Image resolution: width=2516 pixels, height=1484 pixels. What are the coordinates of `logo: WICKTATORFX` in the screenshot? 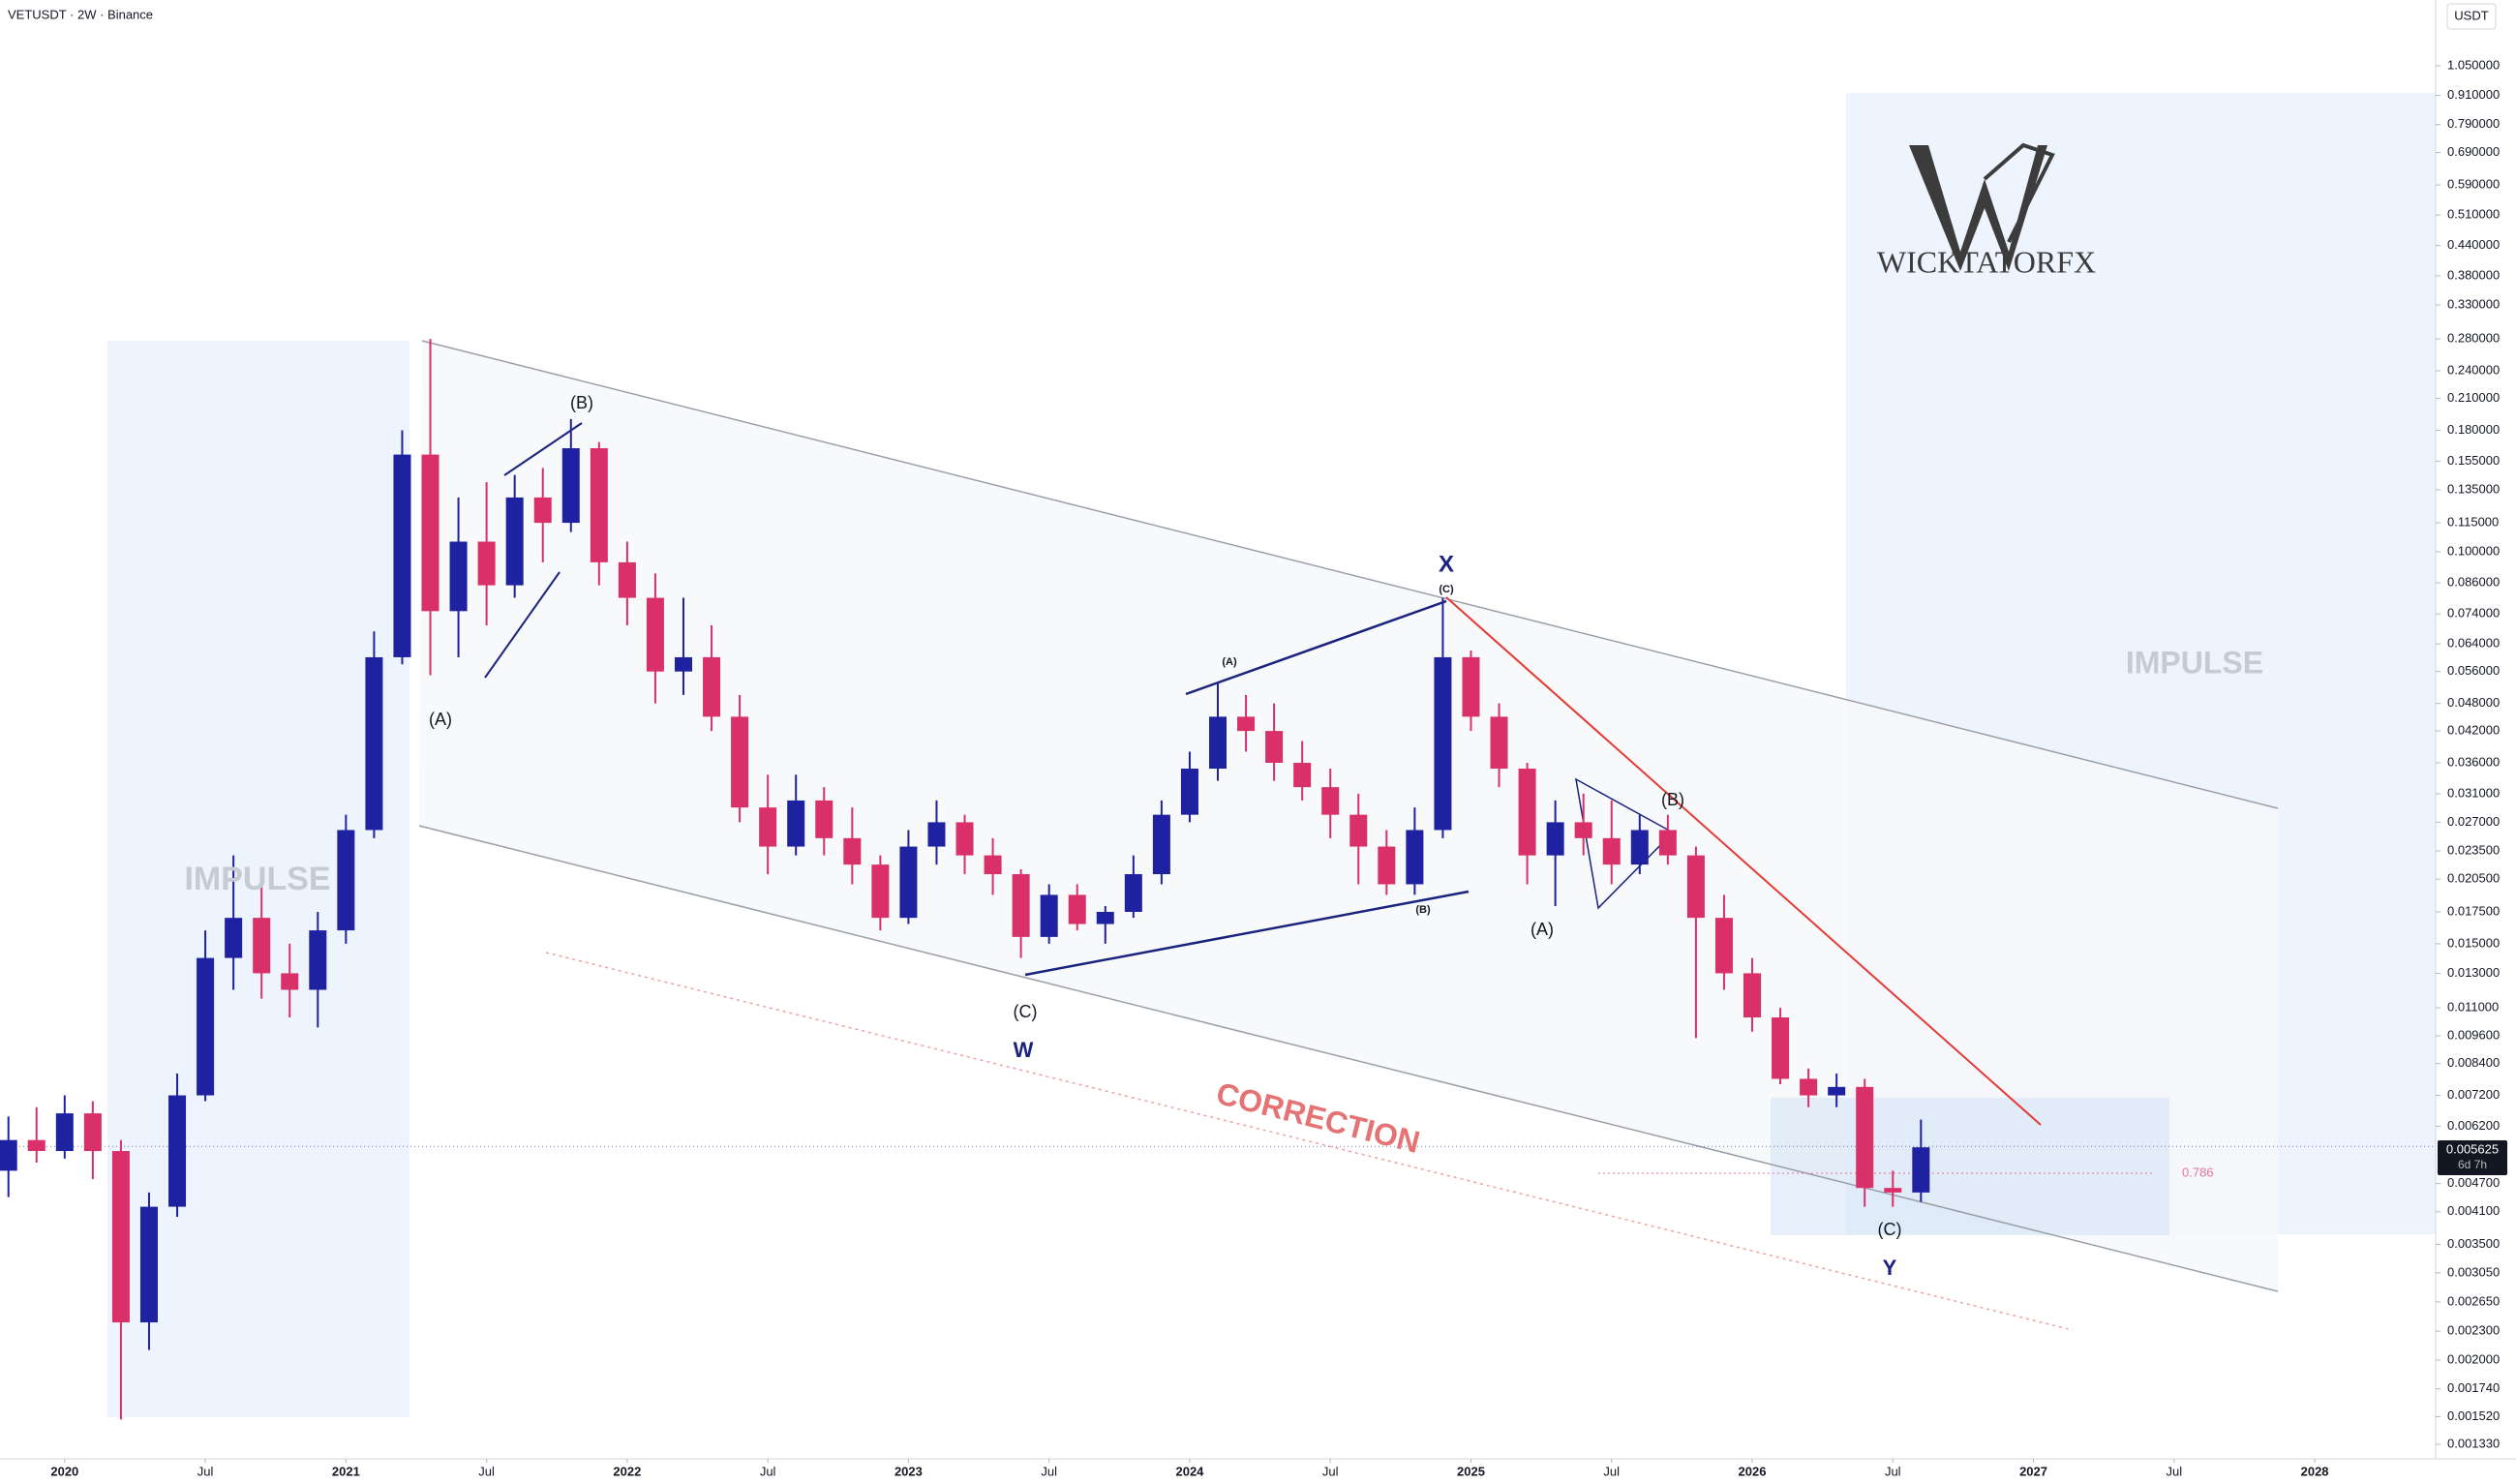 It's located at (1986, 210).